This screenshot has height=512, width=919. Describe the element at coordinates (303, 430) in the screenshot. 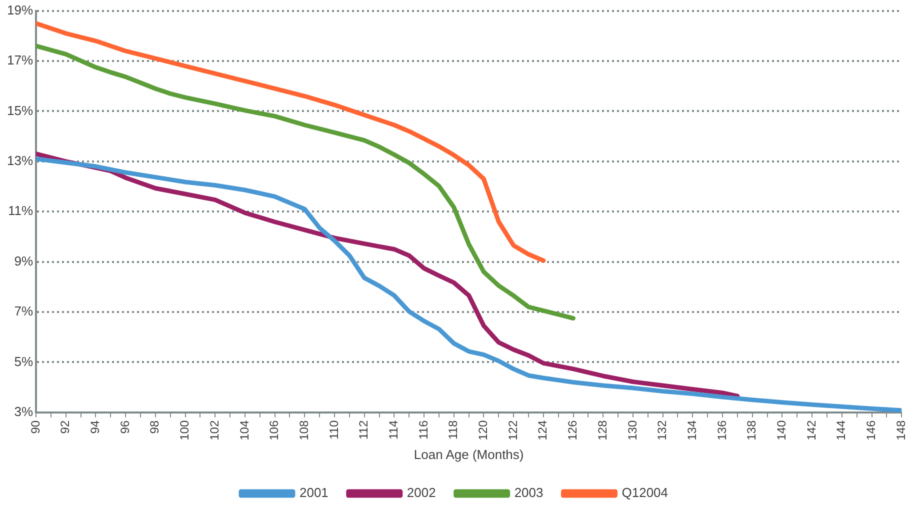

I see `x-tick-label: 108` at that location.